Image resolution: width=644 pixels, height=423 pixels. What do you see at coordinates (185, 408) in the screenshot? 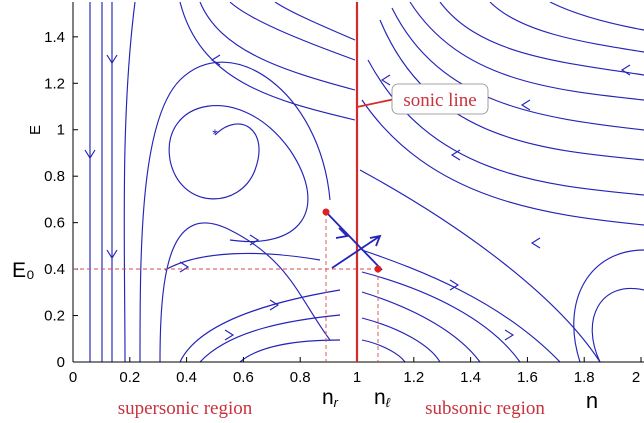
I see `supersonic-region-label: supersonic region` at bounding box center [185, 408].